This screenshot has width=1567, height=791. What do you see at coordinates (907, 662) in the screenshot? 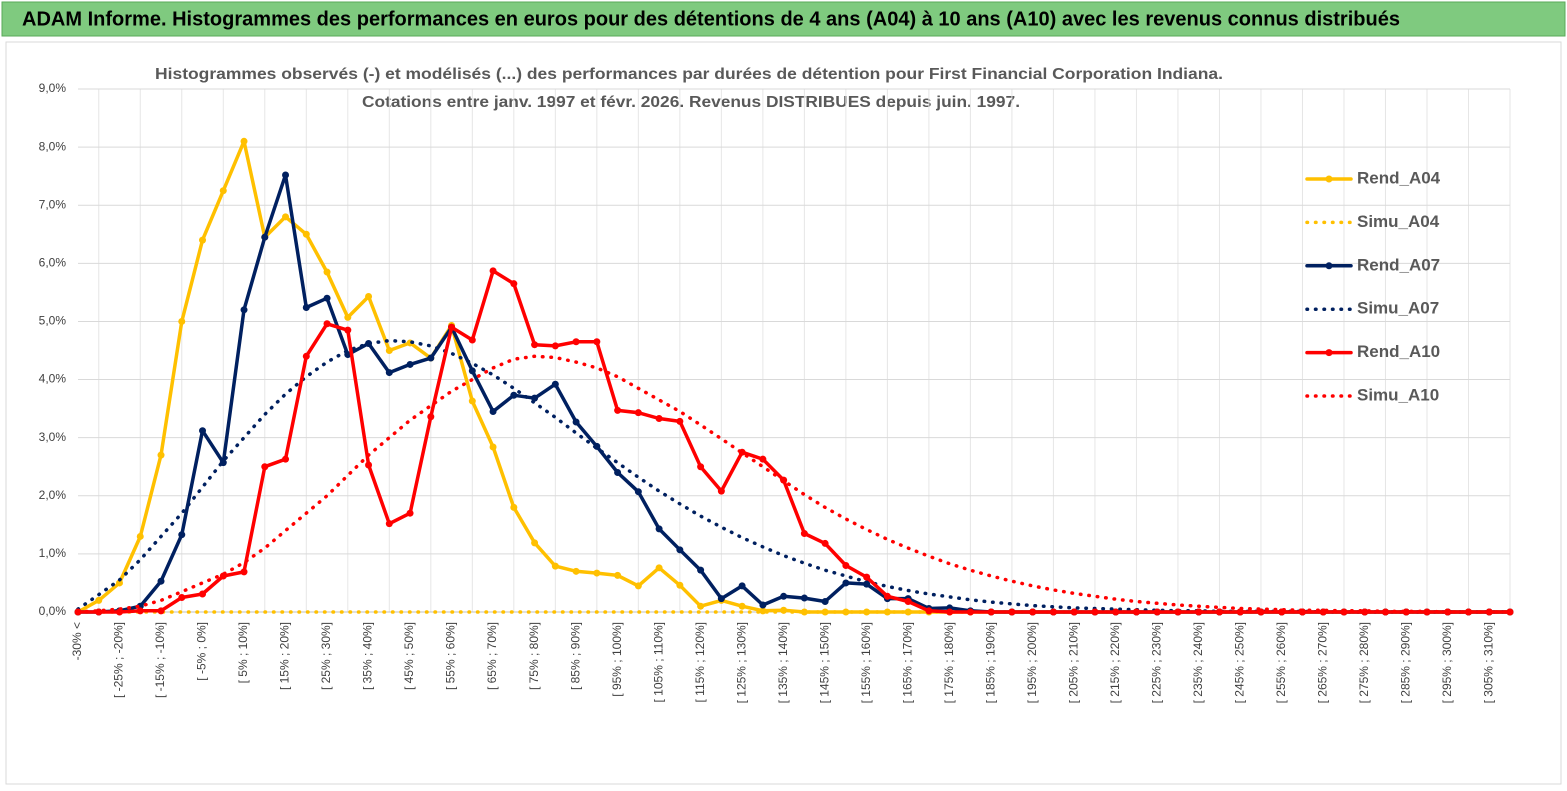
I see `x-tick-label: [ 165% ; 170%]` at bounding box center [907, 662].